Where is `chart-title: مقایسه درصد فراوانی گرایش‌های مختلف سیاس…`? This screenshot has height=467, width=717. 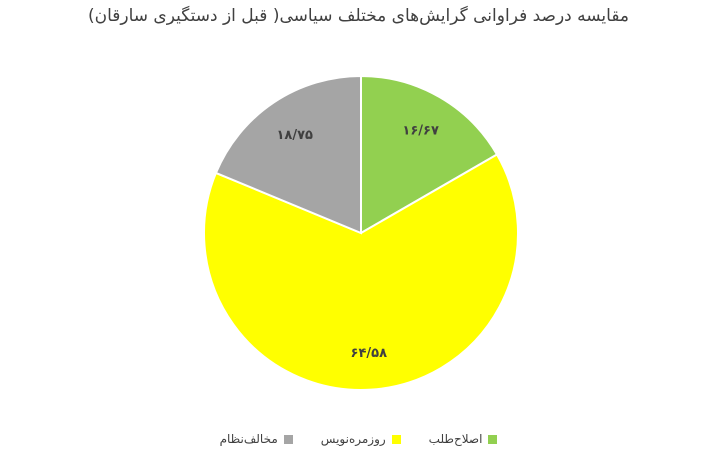
chart-title: مقایسه درصد فراوانی گرایش‌های مختلف سیاس… is located at coordinates (358, 16).